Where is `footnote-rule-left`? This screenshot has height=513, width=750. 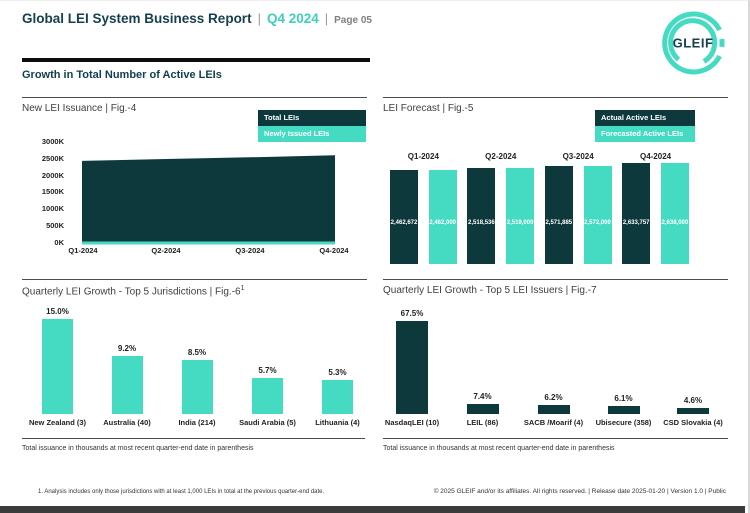
footnote-rule-left is located at coordinates (193, 438).